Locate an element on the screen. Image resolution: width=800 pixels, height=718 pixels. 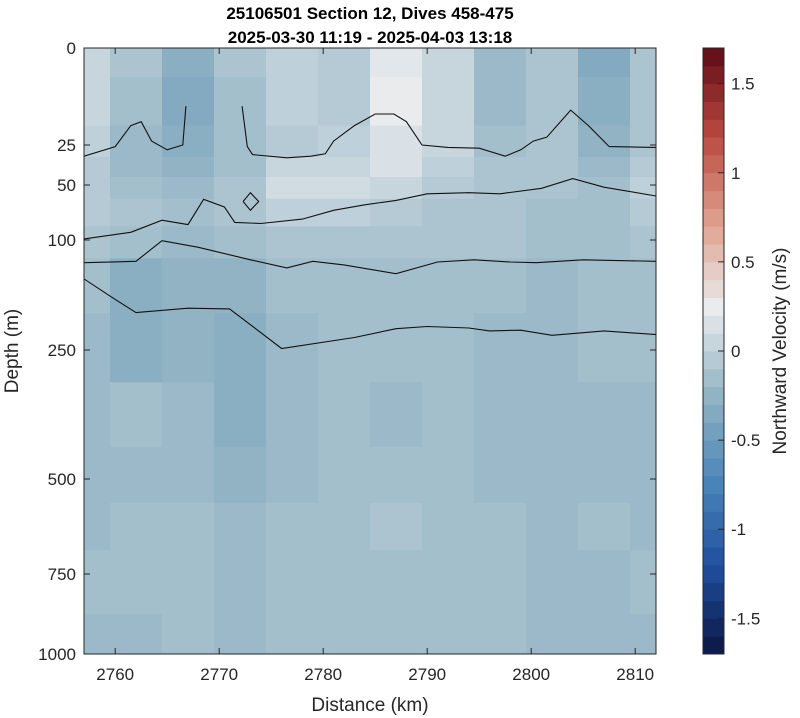
colorbar-tick-label: 0 is located at coordinates (735, 351).